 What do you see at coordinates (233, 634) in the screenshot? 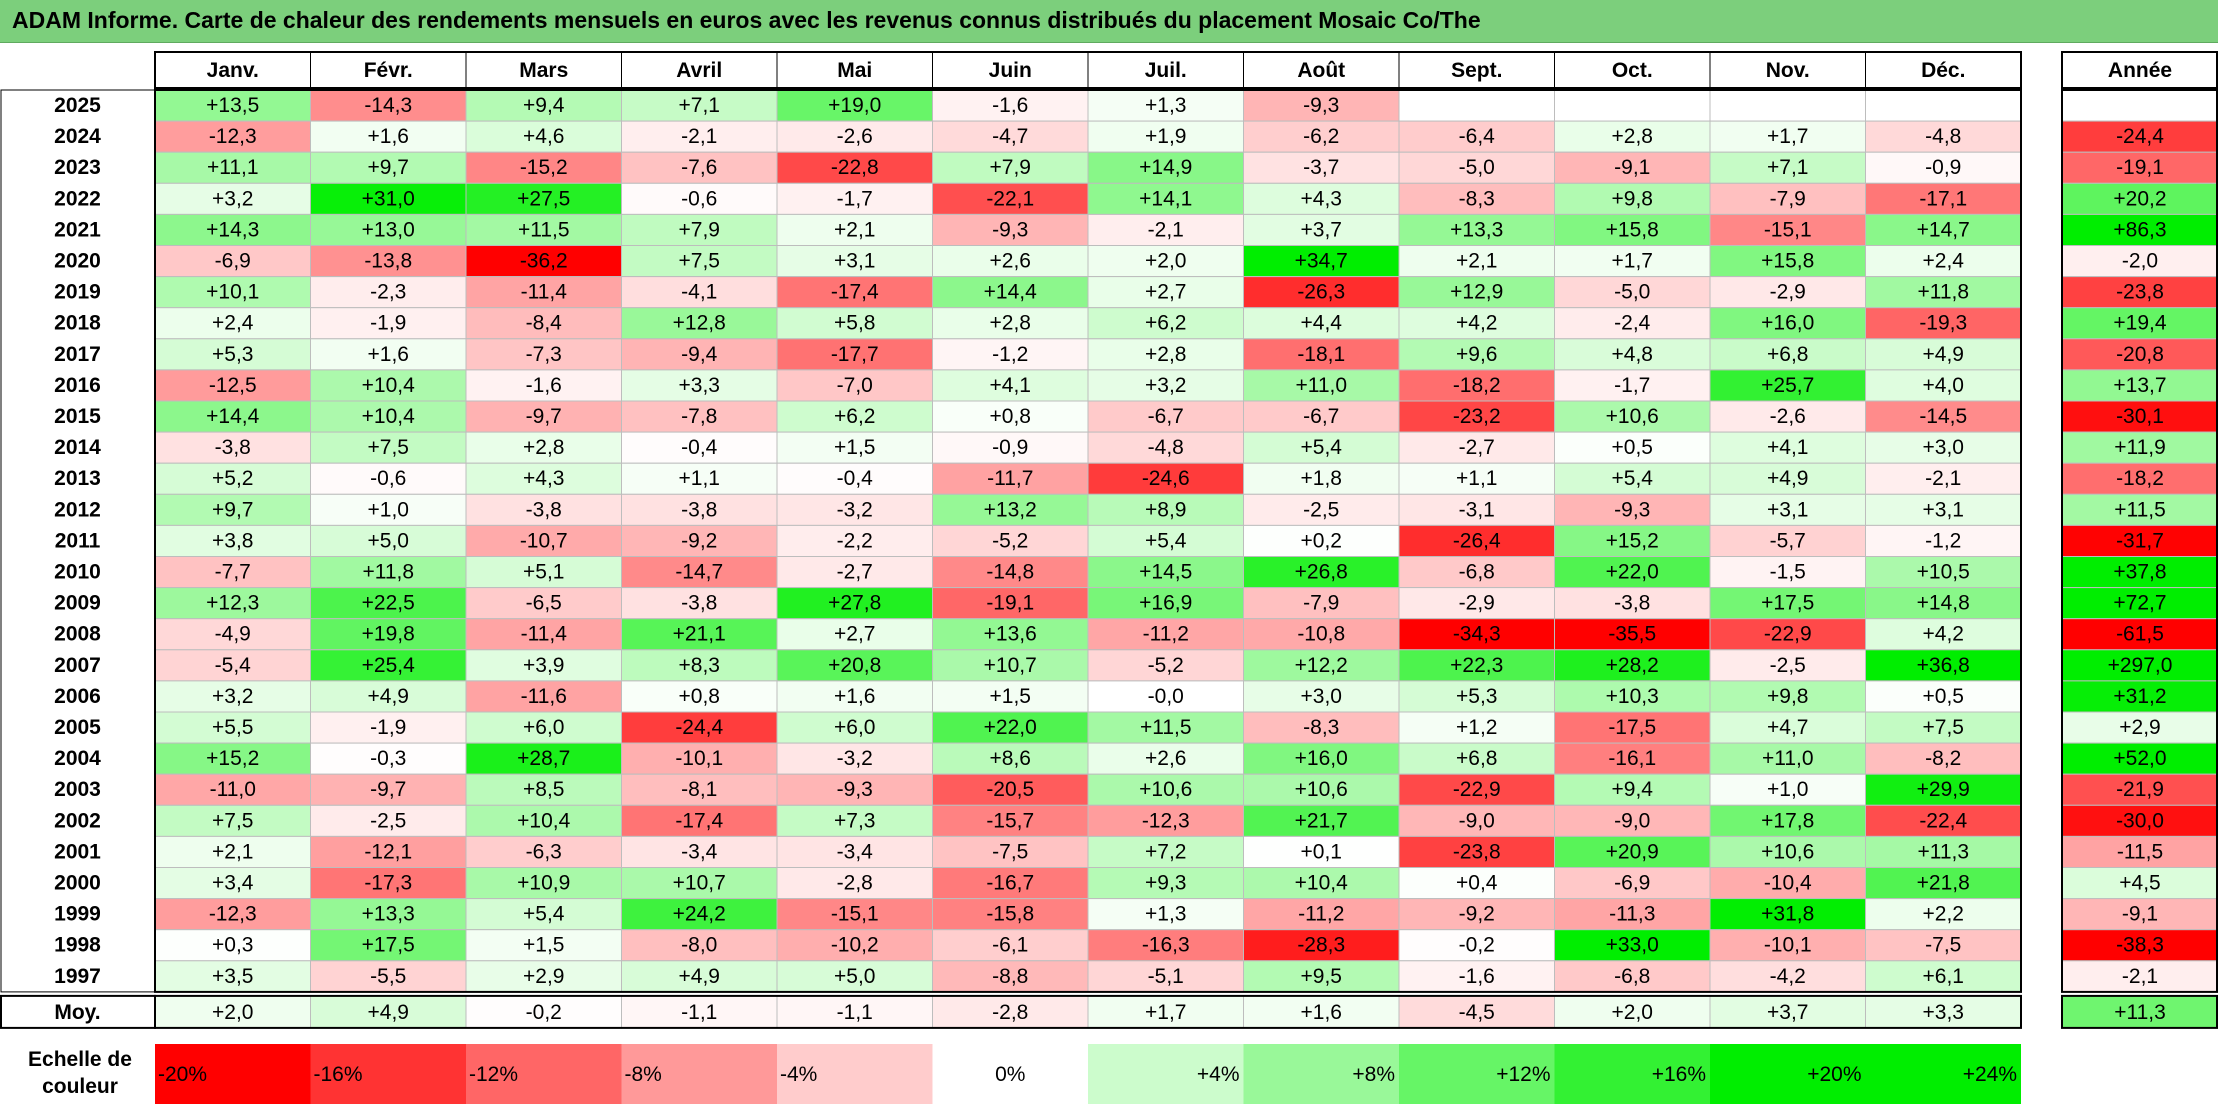
I see `cell-value: -4,9` at bounding box center [233, 634].